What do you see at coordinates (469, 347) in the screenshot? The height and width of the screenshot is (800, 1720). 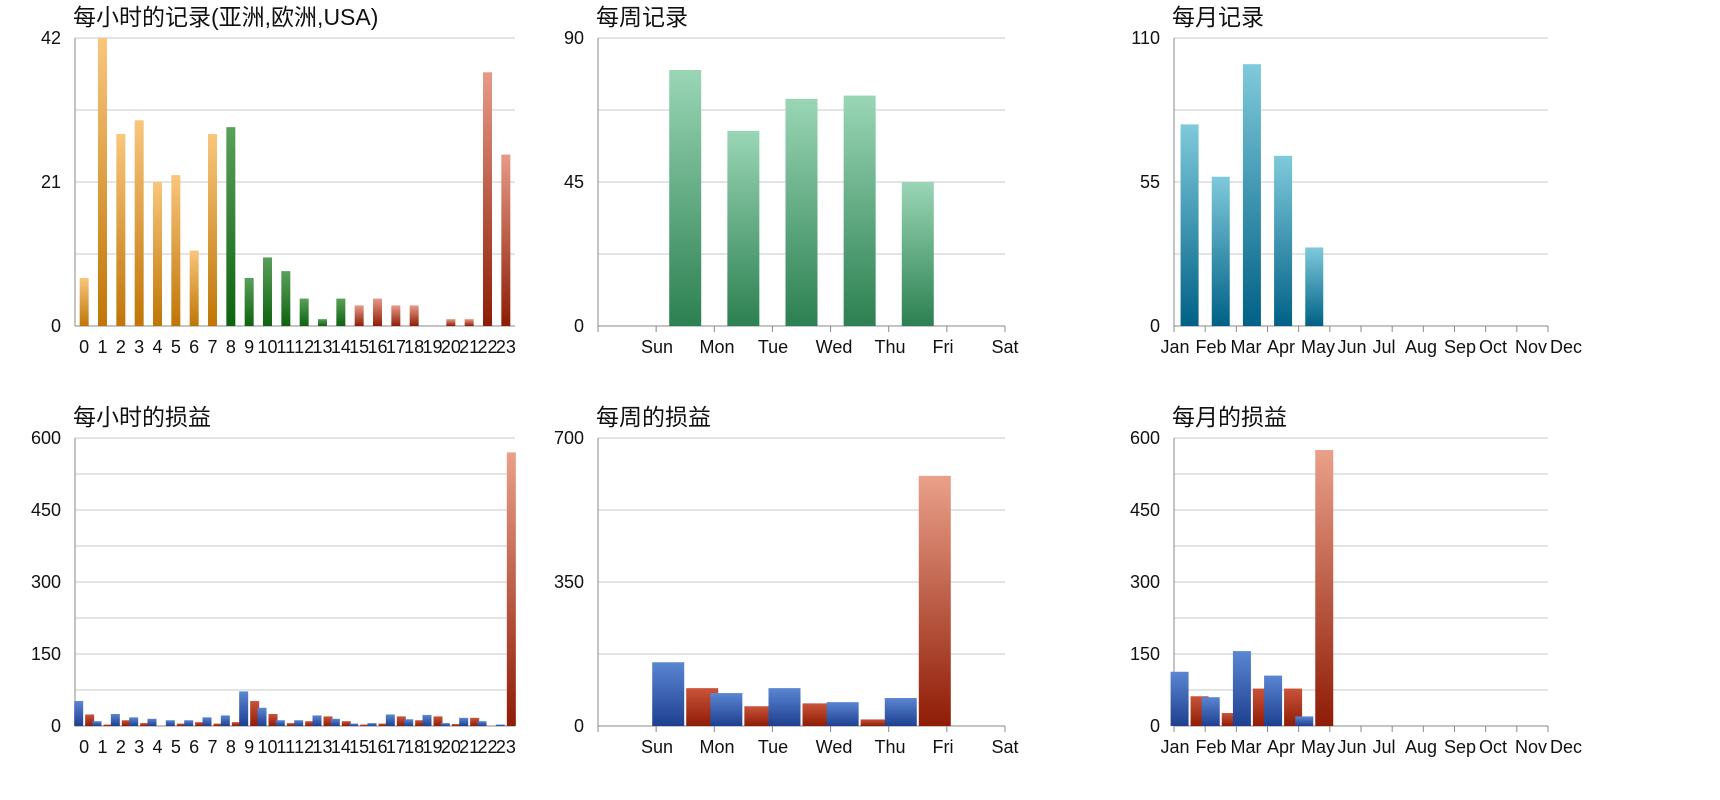 I see `hourly-records-x-tick-label: 21` at bounding box center [469, 347].